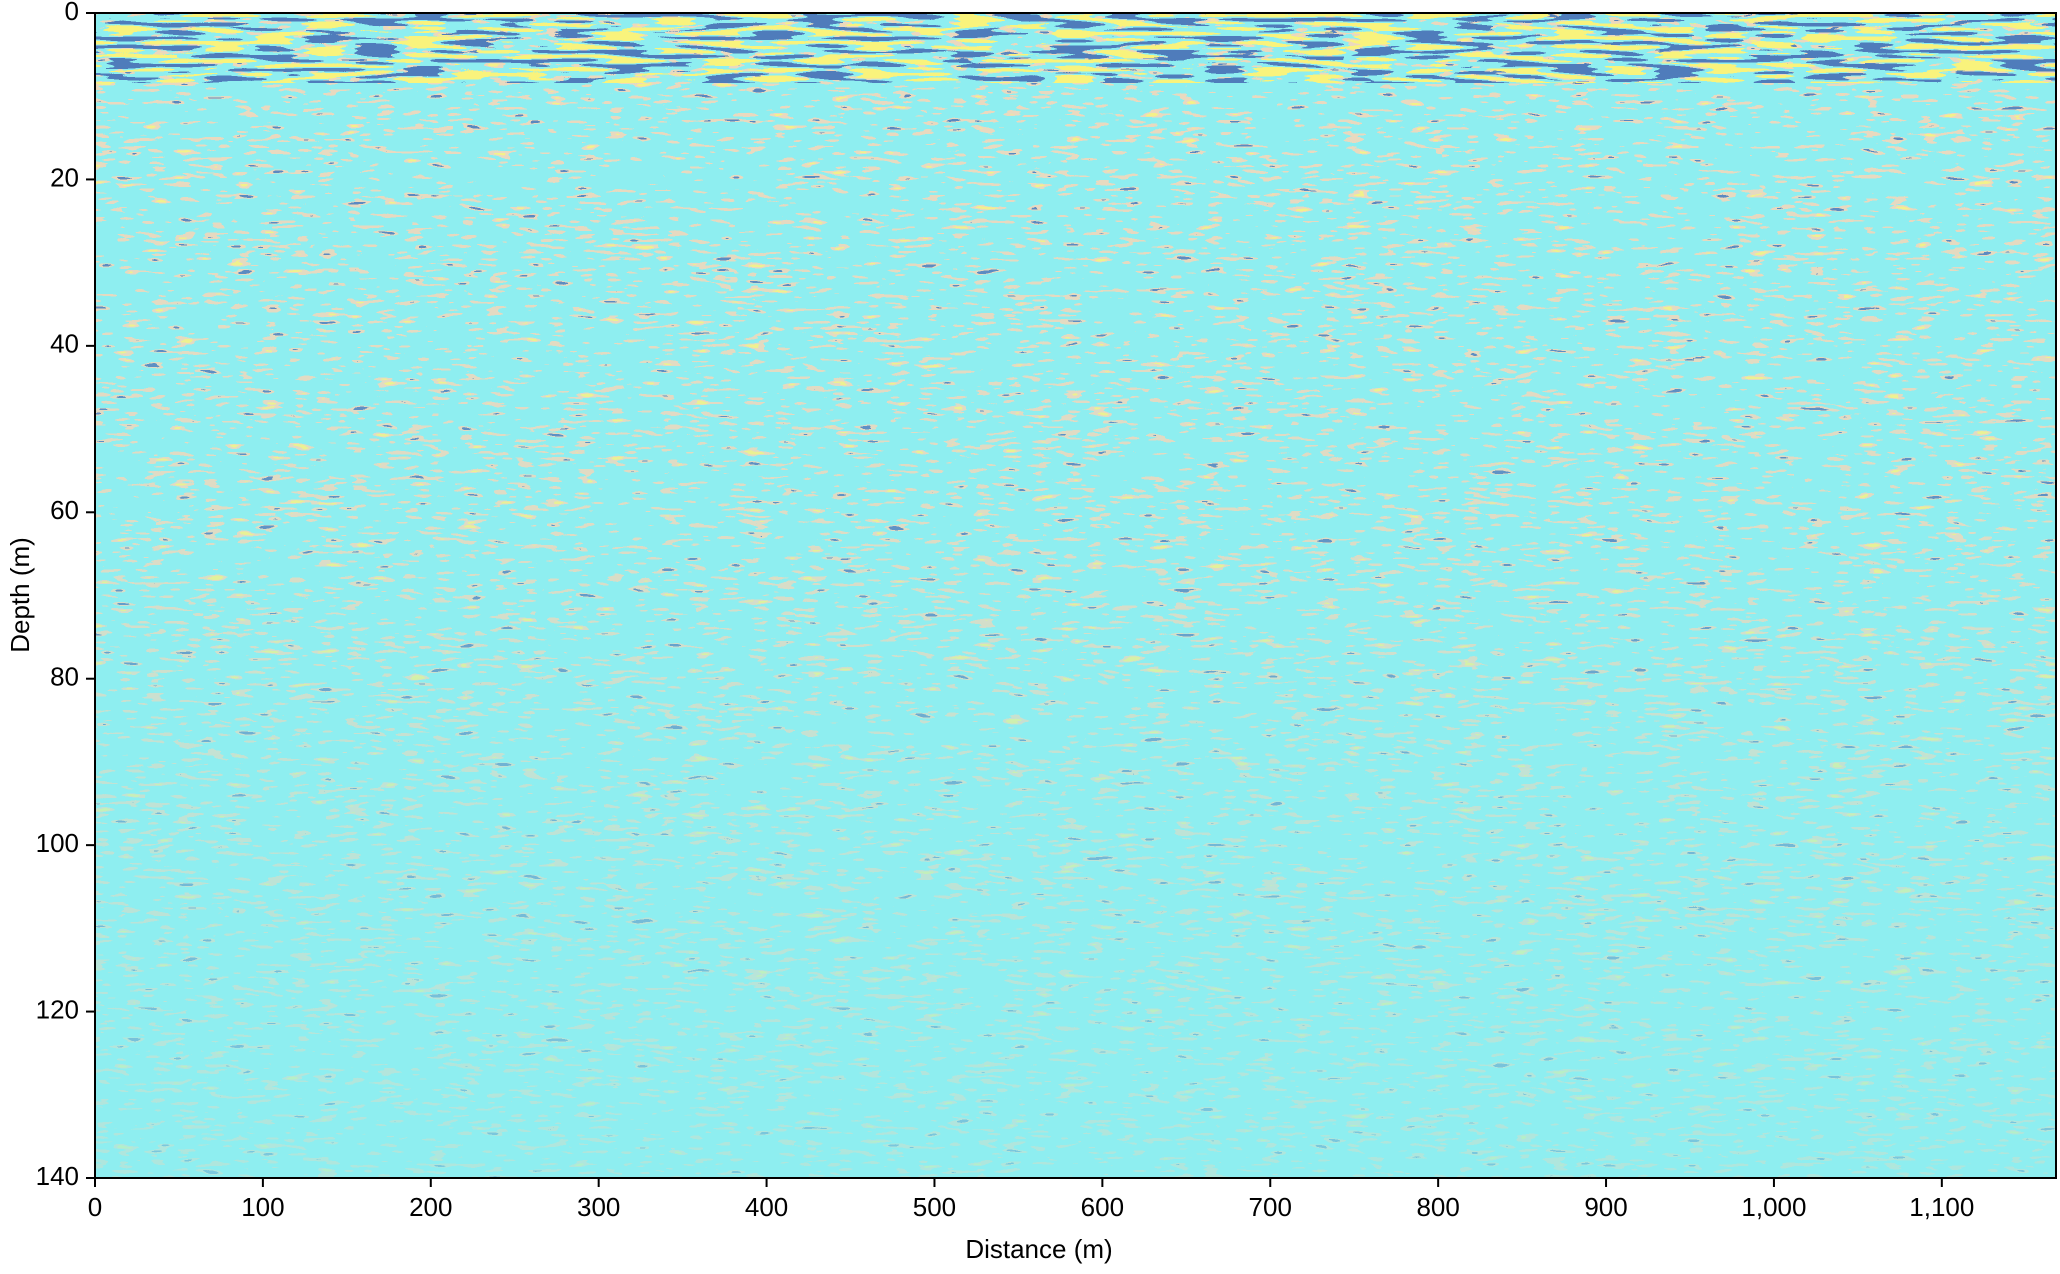  What do you see at coordinates (57, 843) in the screenshot?
I see `y-tick-label: 100` at bounding box center [57, 843].